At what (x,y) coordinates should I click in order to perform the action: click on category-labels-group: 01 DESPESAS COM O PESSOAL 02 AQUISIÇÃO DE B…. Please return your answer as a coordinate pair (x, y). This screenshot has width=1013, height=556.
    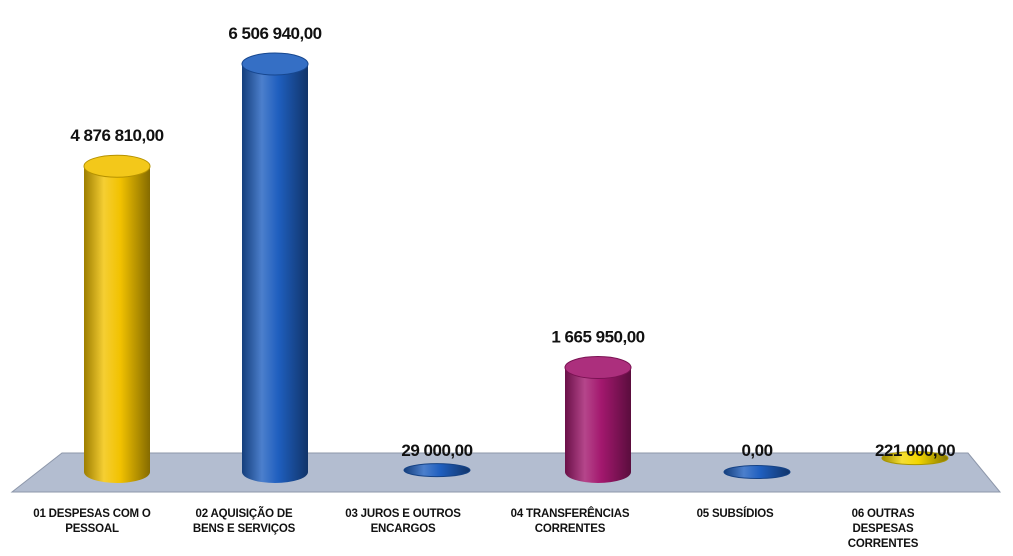
    Looking at the image, I should click on (476, 528).